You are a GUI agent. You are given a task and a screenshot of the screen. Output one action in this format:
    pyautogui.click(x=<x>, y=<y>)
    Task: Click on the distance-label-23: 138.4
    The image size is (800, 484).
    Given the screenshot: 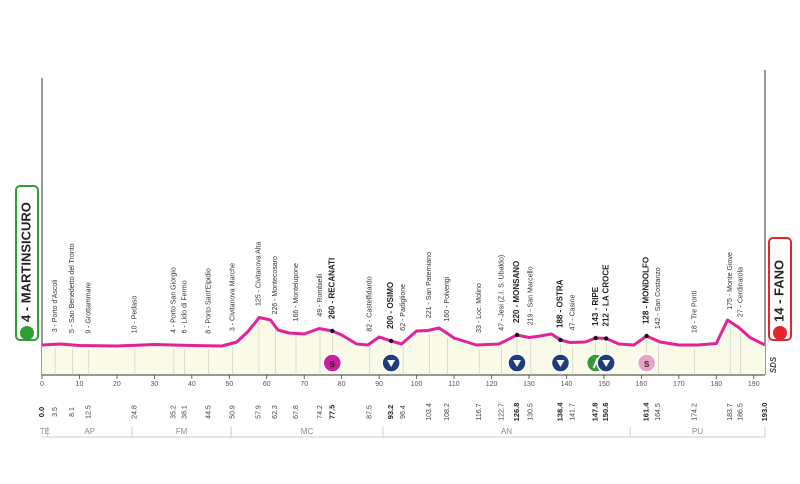 What is the action you would take?
    pyautogui.click(x=559, y=412)
    